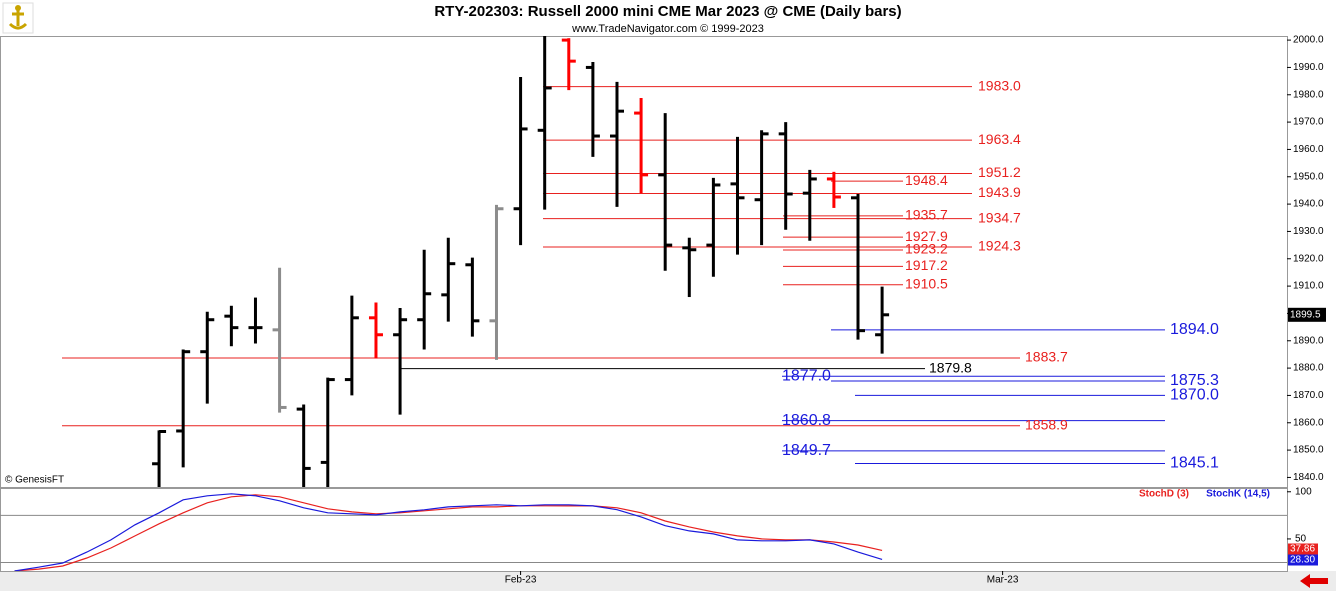 The height and width of the screenshot is (591, 1336). I want to click on y-tick-label: 2000.0, so click(1308, 40).